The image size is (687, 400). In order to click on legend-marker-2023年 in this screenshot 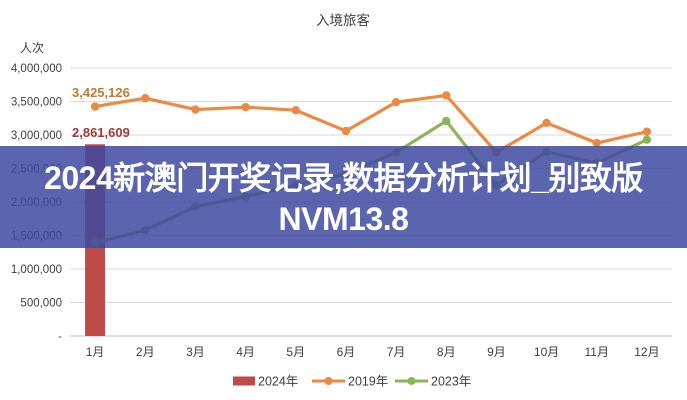, I will do `click(411, 381)`.